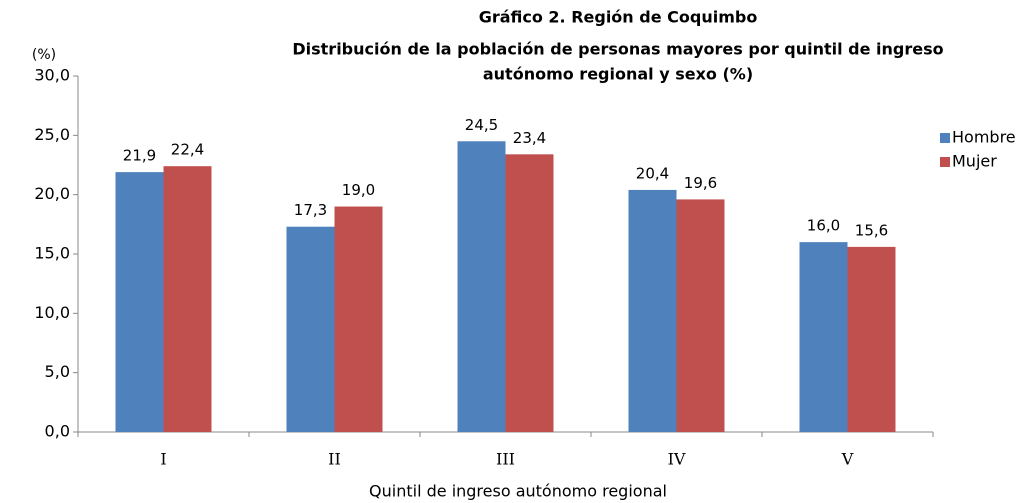 The height and width of the screenshot is (503, 1035). Describe the element at coordinates (505, 459) in the screenshot. I see `x-tick-label: III` at that location.